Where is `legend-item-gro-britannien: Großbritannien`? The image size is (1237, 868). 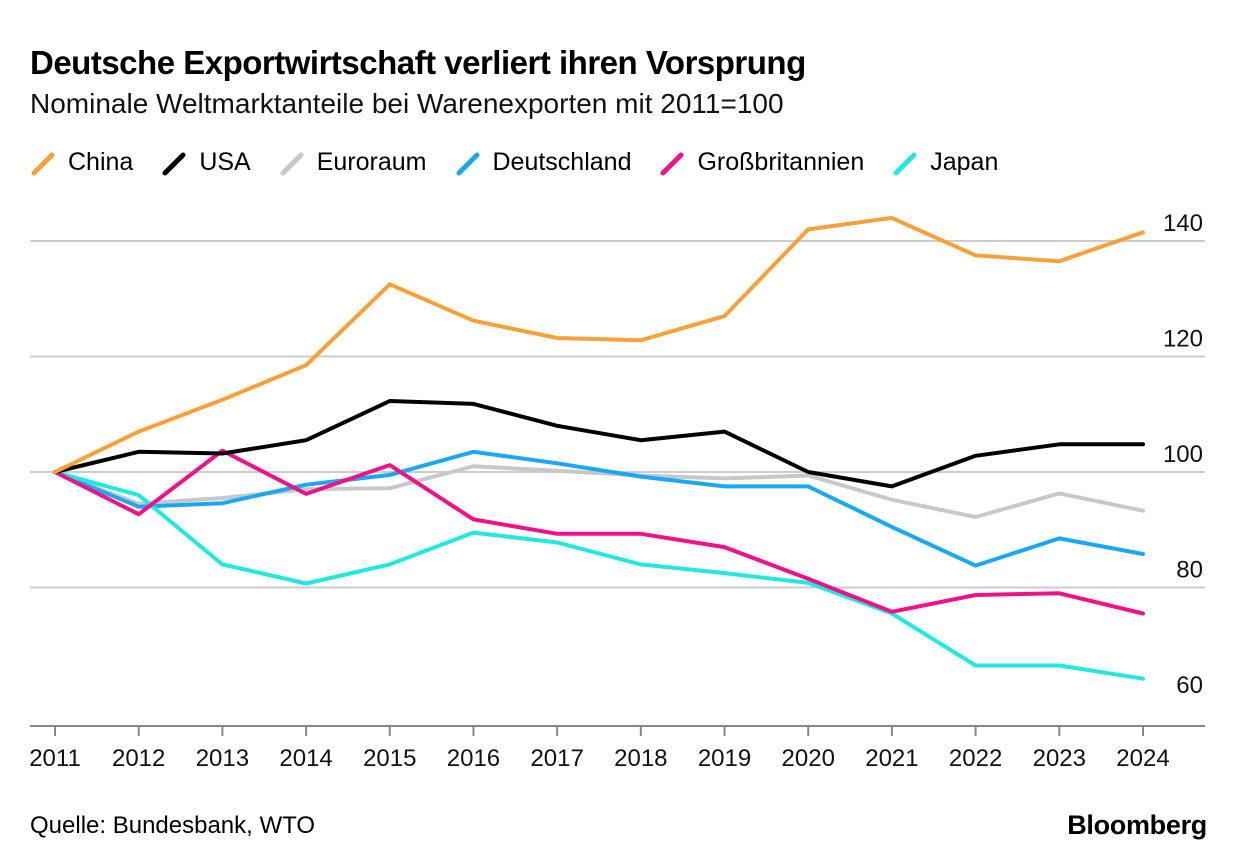 legend-item-gro-britannien: Großbritannien is located at coordinates (761, 162).